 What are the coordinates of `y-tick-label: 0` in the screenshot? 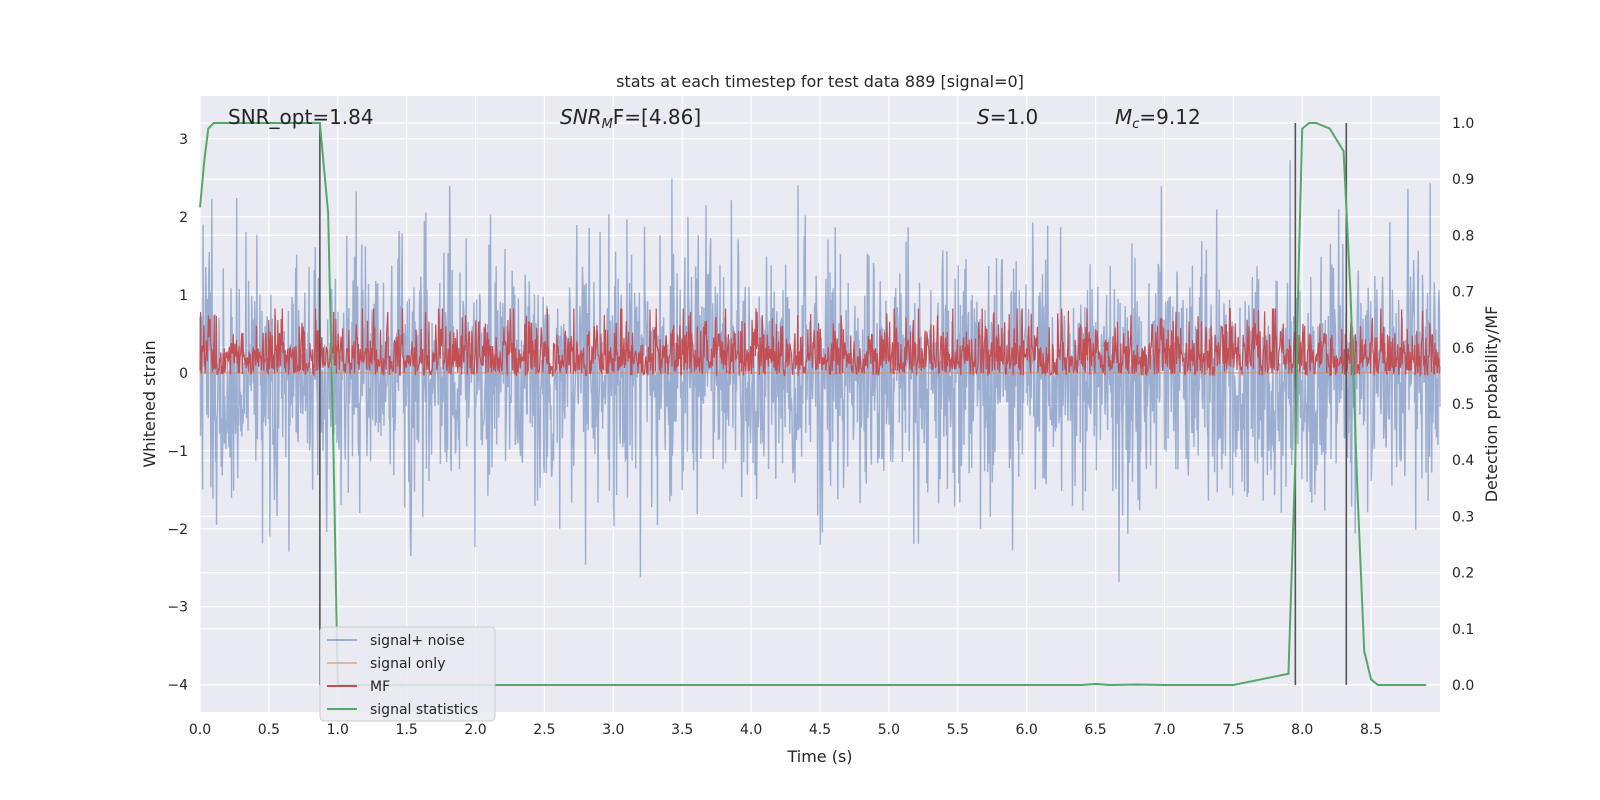 It's located at (183, 374).